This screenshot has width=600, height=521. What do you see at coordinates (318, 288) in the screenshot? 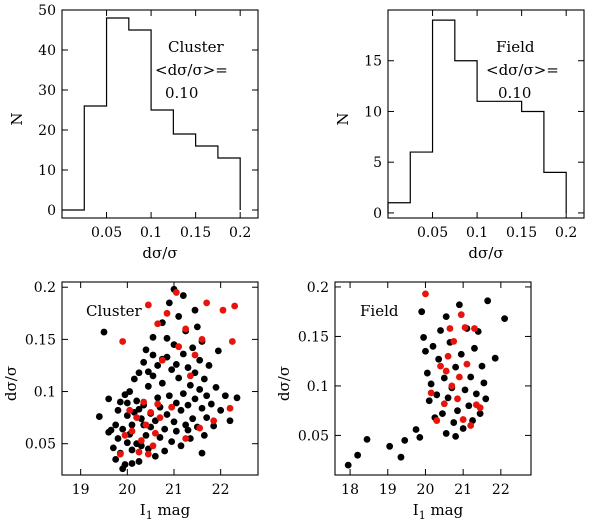
I see `scatter-field-ytick-label: 0.2` at bounding box center [318, 288].